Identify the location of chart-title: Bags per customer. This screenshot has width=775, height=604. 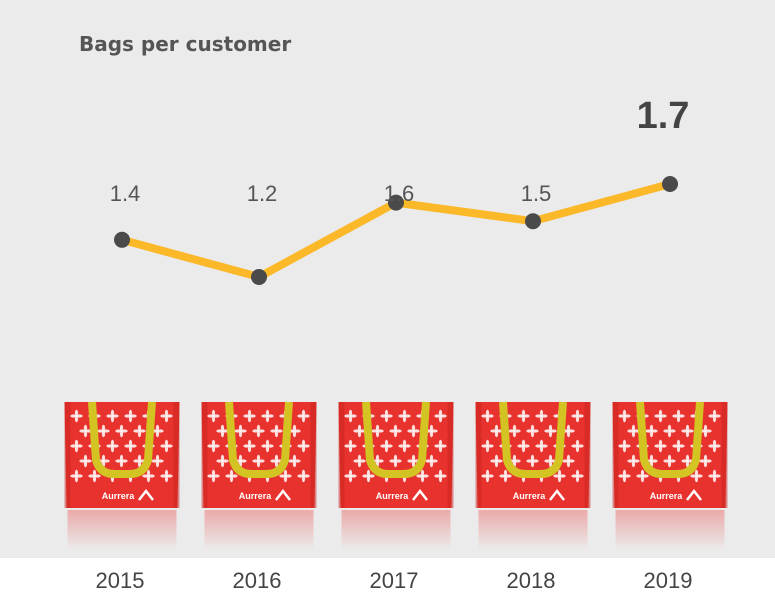
(185, 44).